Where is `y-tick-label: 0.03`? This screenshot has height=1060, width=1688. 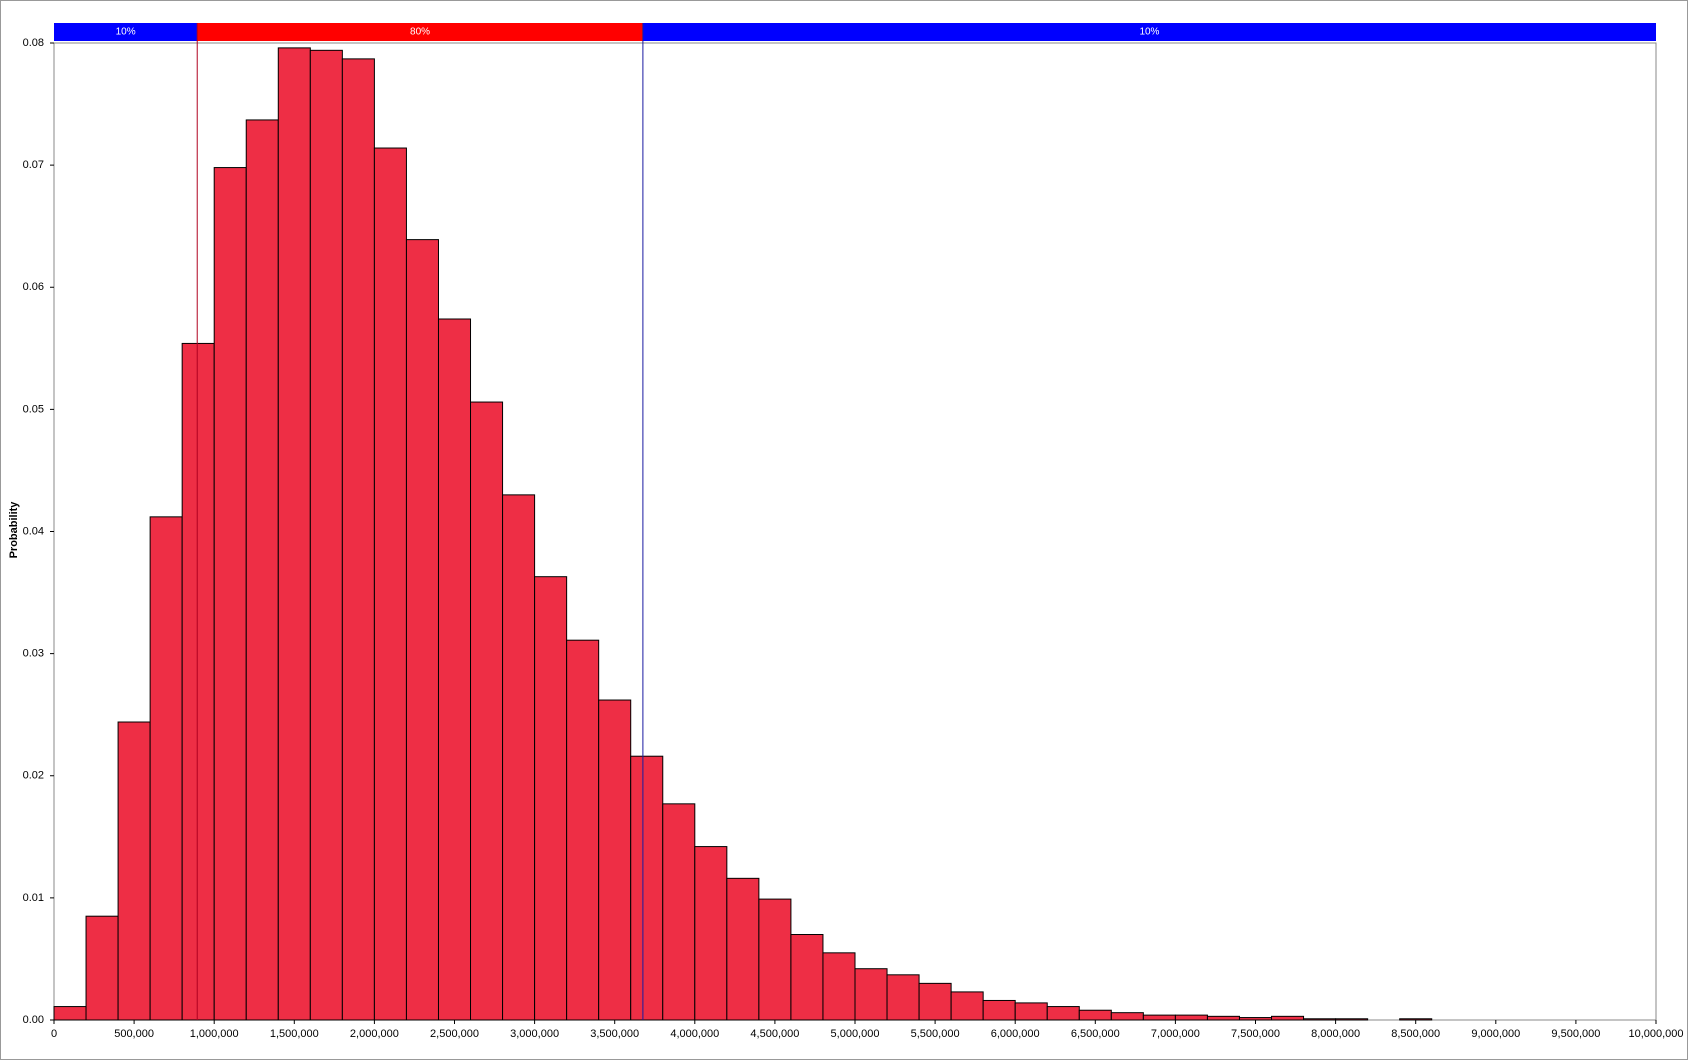
y-tick-label: 0.03 is located at coordinates (33, 654).